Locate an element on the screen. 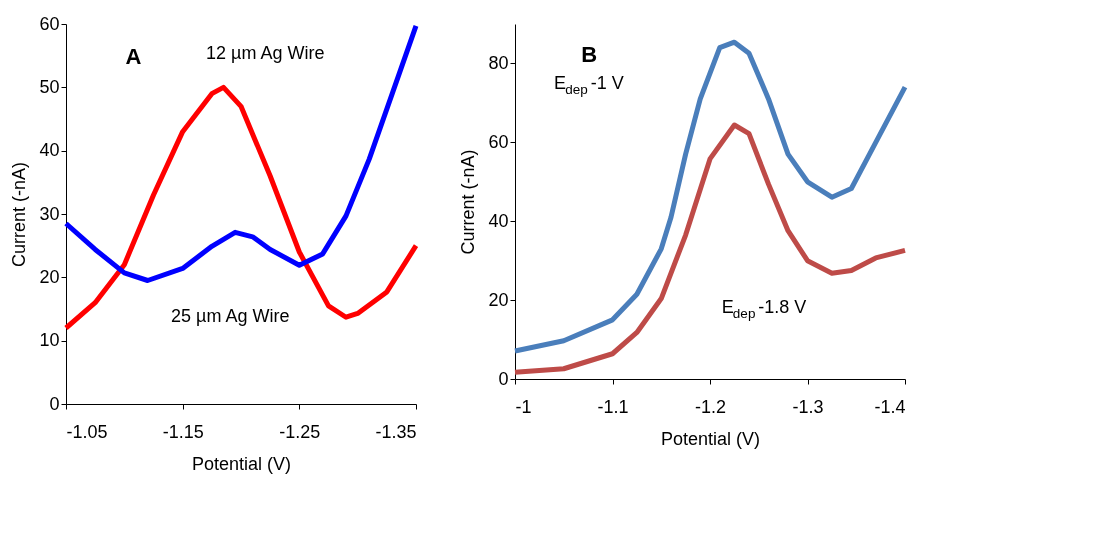  x-tick-label: -1 is located at coordinates (523, 406).